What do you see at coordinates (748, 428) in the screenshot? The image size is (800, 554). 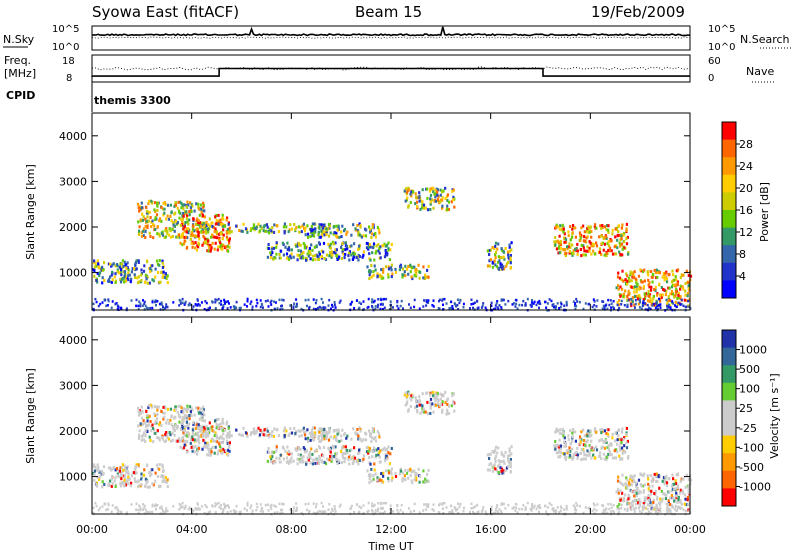 I see `colorbar-tick-label: -25` at bounding box center [748, 428].